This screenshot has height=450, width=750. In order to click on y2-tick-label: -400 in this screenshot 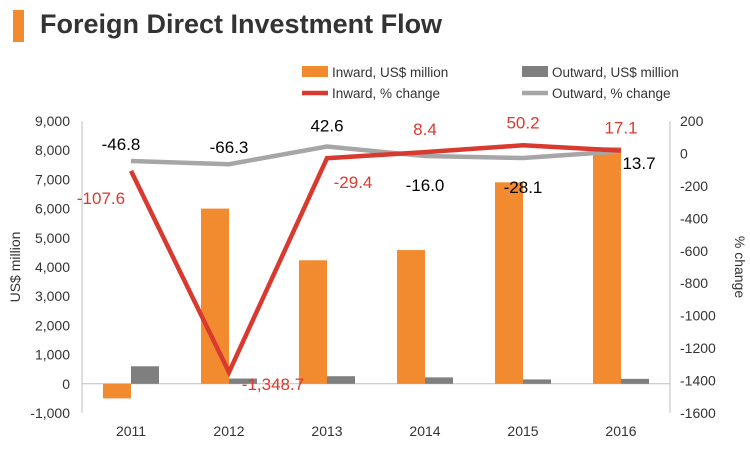, I will do `click(694, 218)`.